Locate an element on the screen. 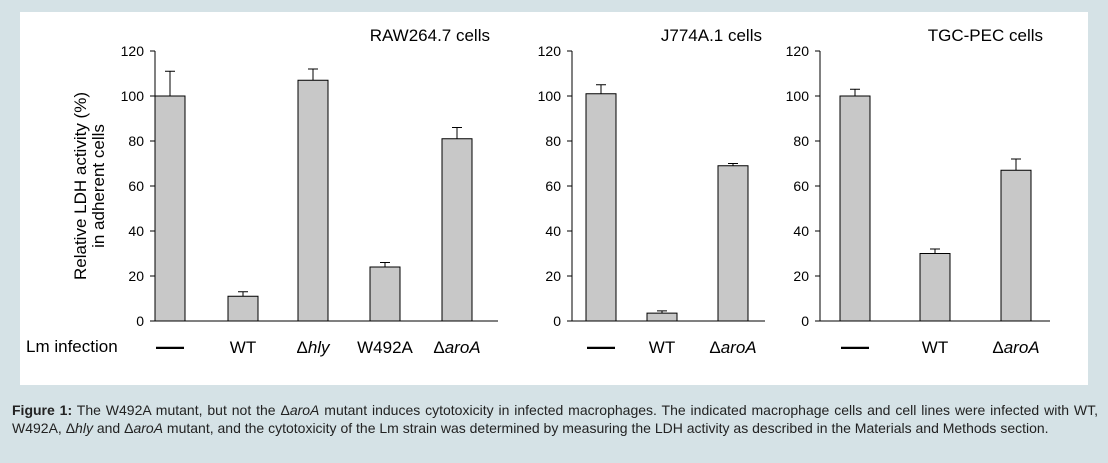 Image resolution: width=1108 pixels, height=463 pixels. caption-text-3: and Δ is located at coordinates (113, 428).